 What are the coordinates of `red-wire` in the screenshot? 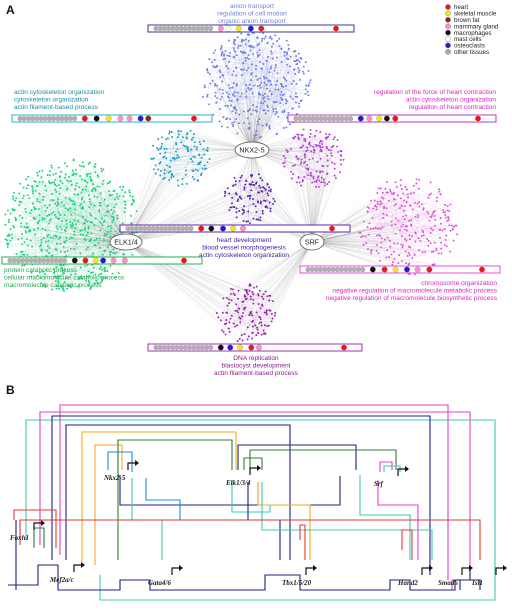 It's located at (35, 528).